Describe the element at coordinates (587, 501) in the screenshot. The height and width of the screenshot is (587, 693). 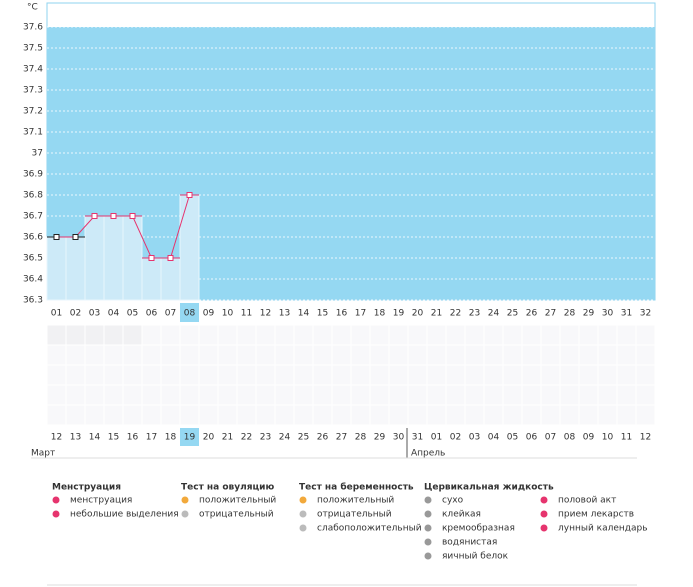
I see `legend-item: половой акт` at that location.